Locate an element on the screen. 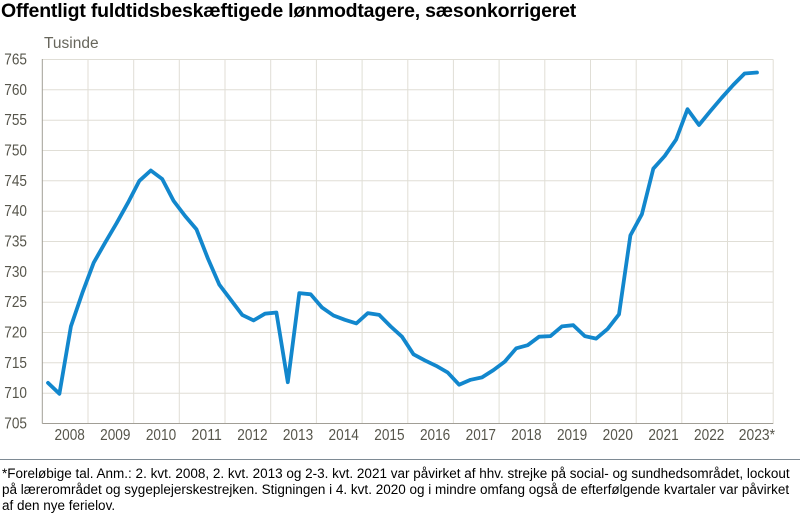 This screenshot has height=514, width=800. svg-text: 725 is located at coordinates (15, 302).